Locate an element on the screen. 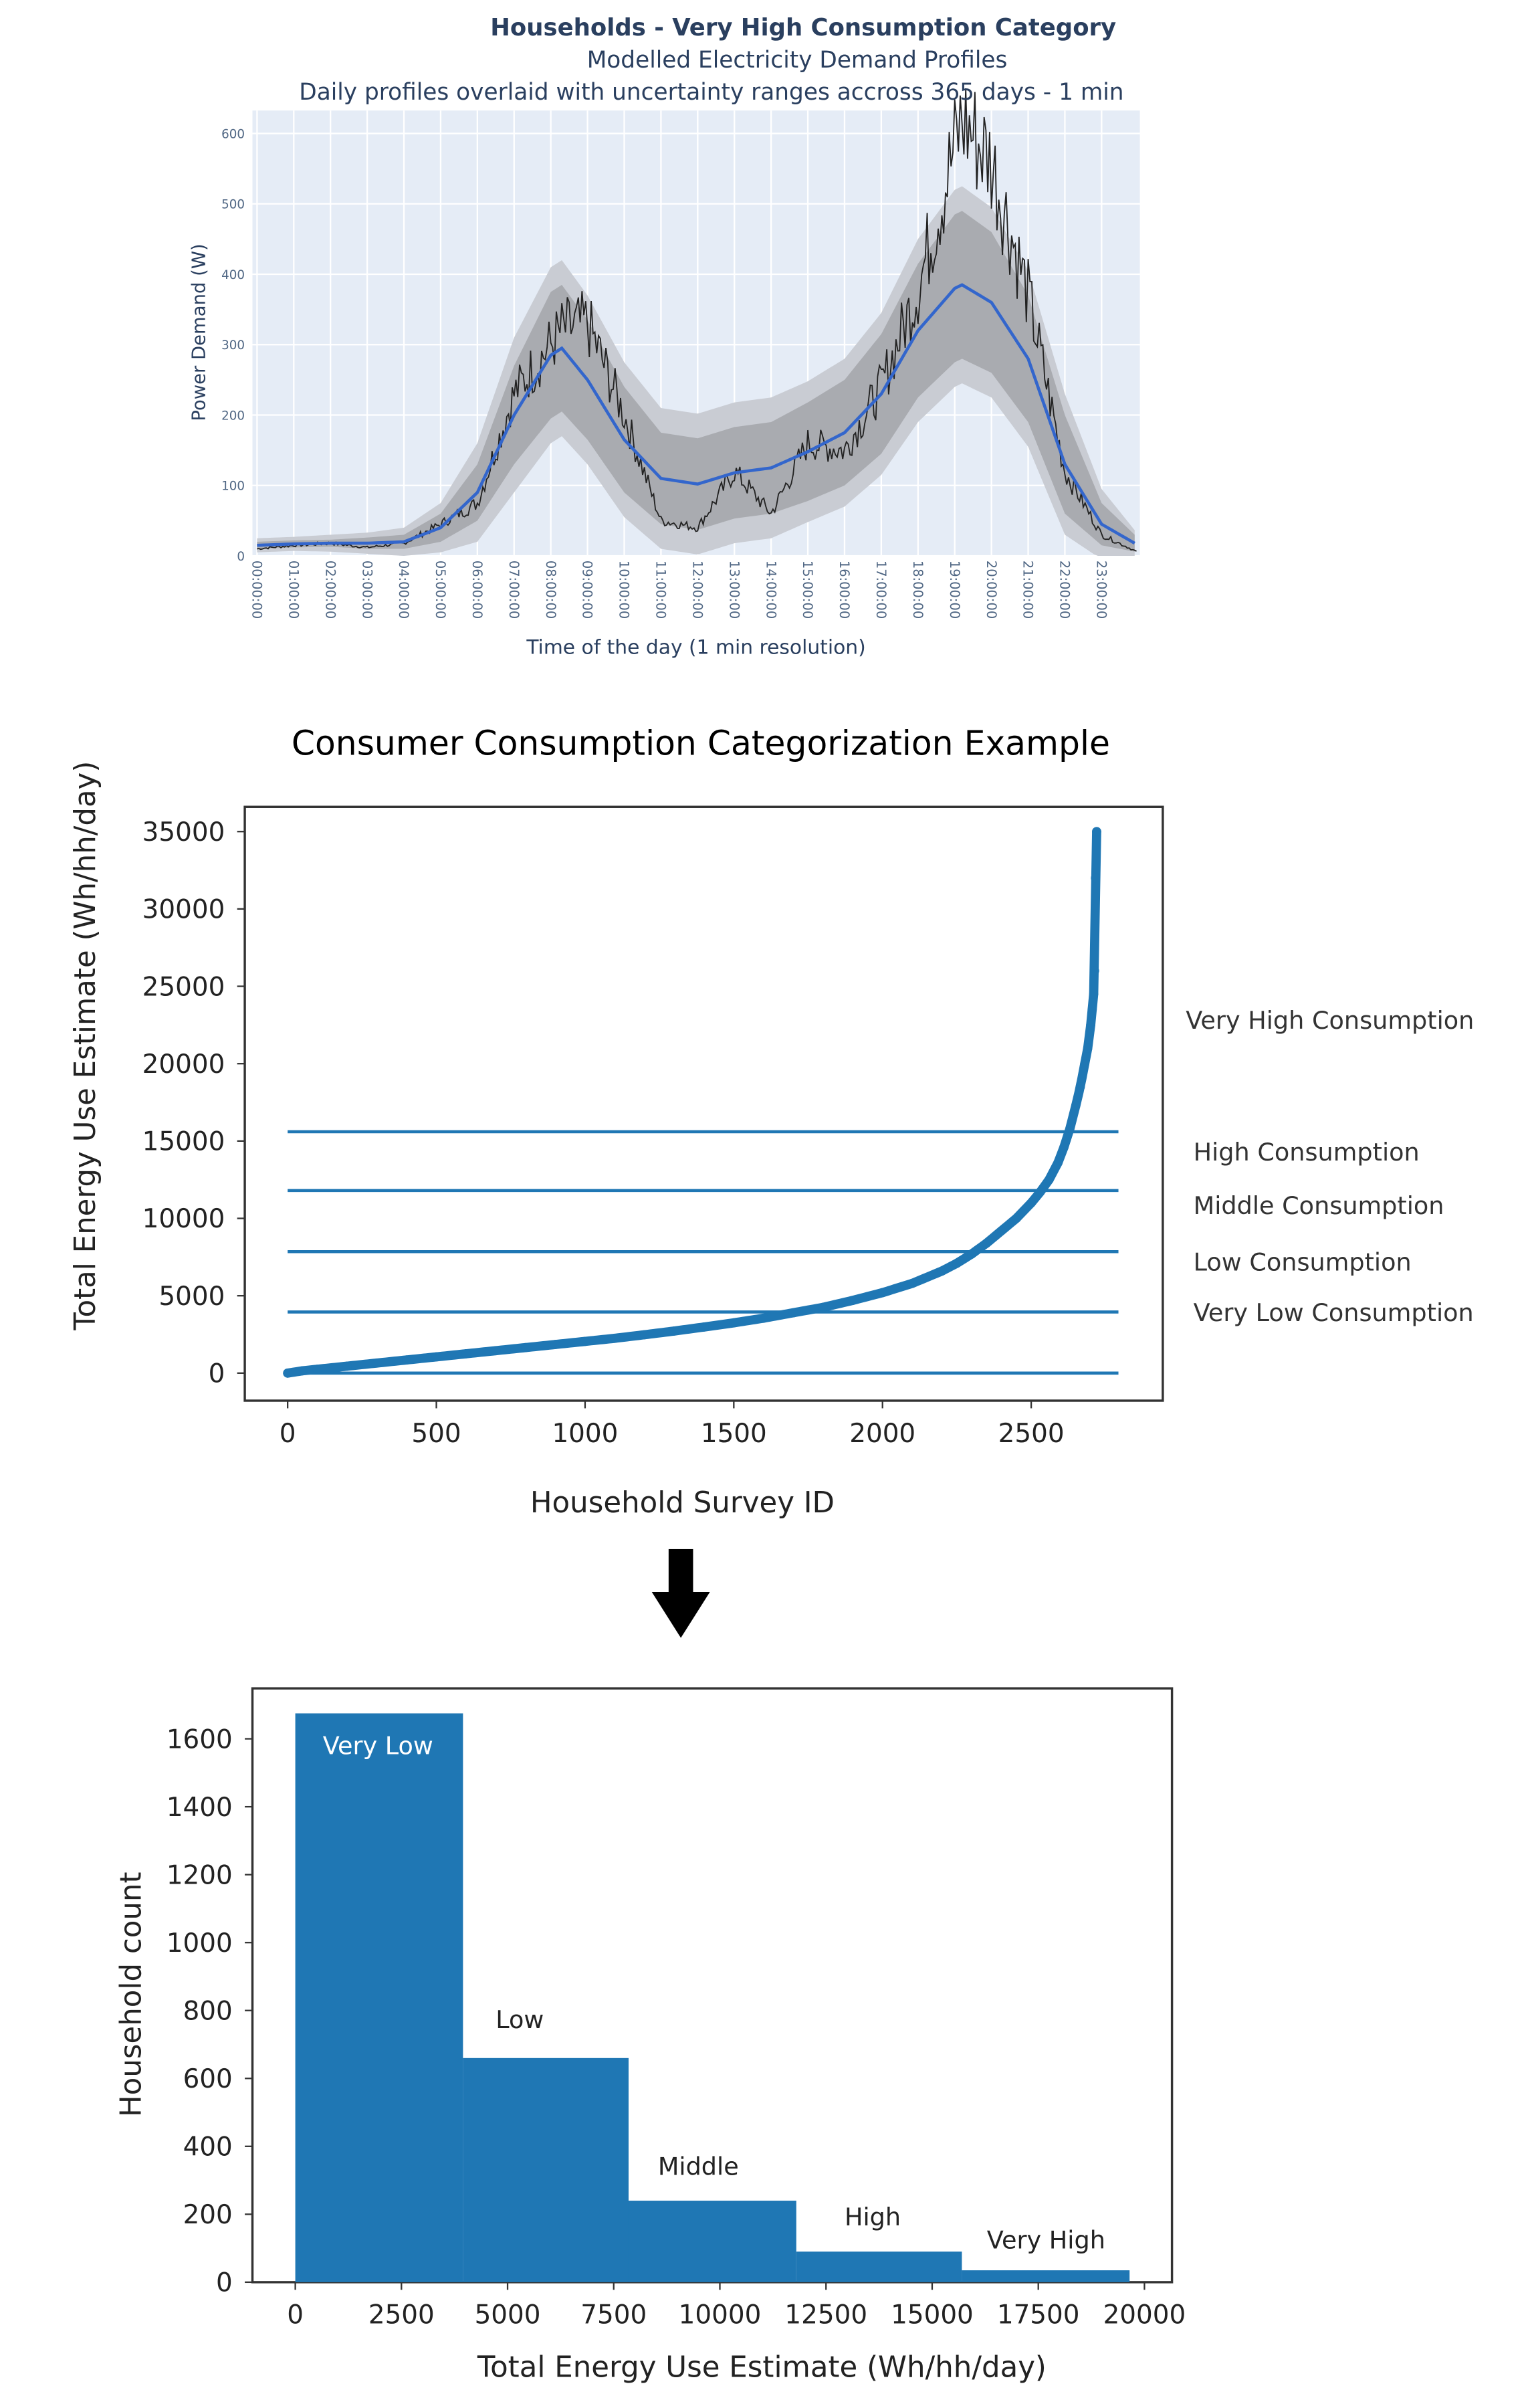 The width and height of the screenshot is (1530, 2408). bar-label: Middle is located at coordinates (699, 2166).